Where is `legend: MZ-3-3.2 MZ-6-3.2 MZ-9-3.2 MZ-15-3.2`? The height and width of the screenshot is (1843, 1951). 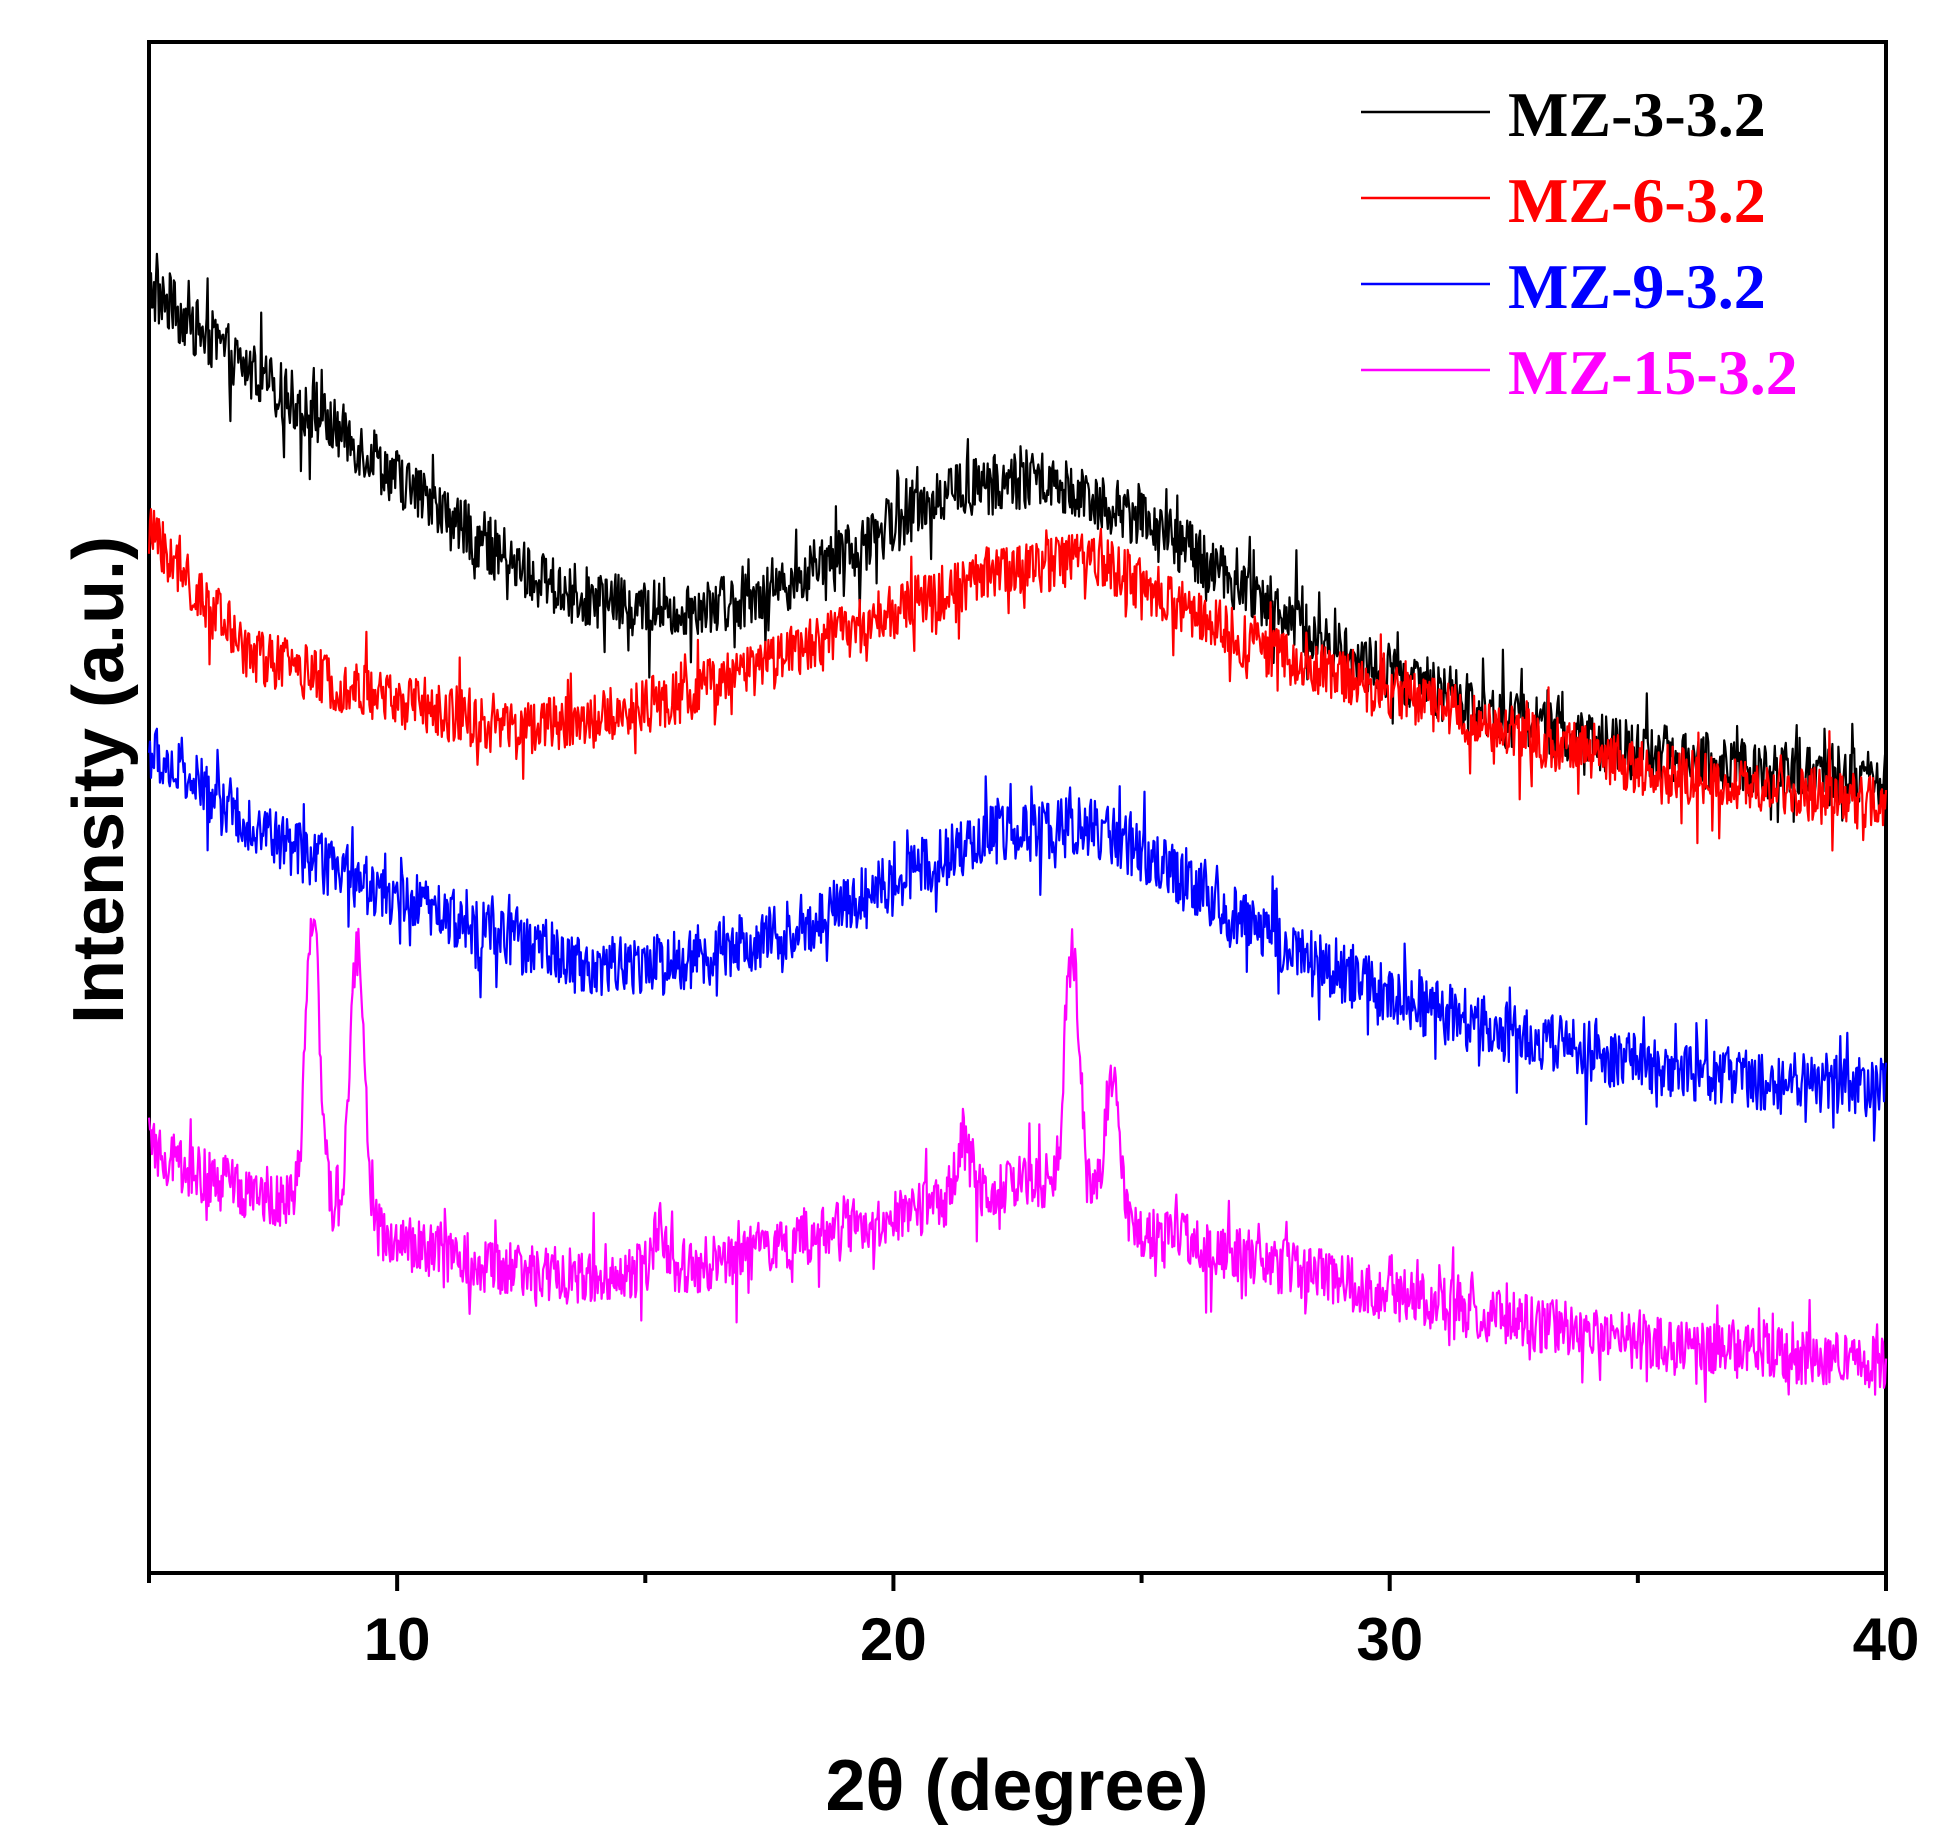
legend: MZ-3-3.2 MZ-6-3.2 MZ-9-3.2 MZ-15-3.2 is located at coordinates (1579, 243).